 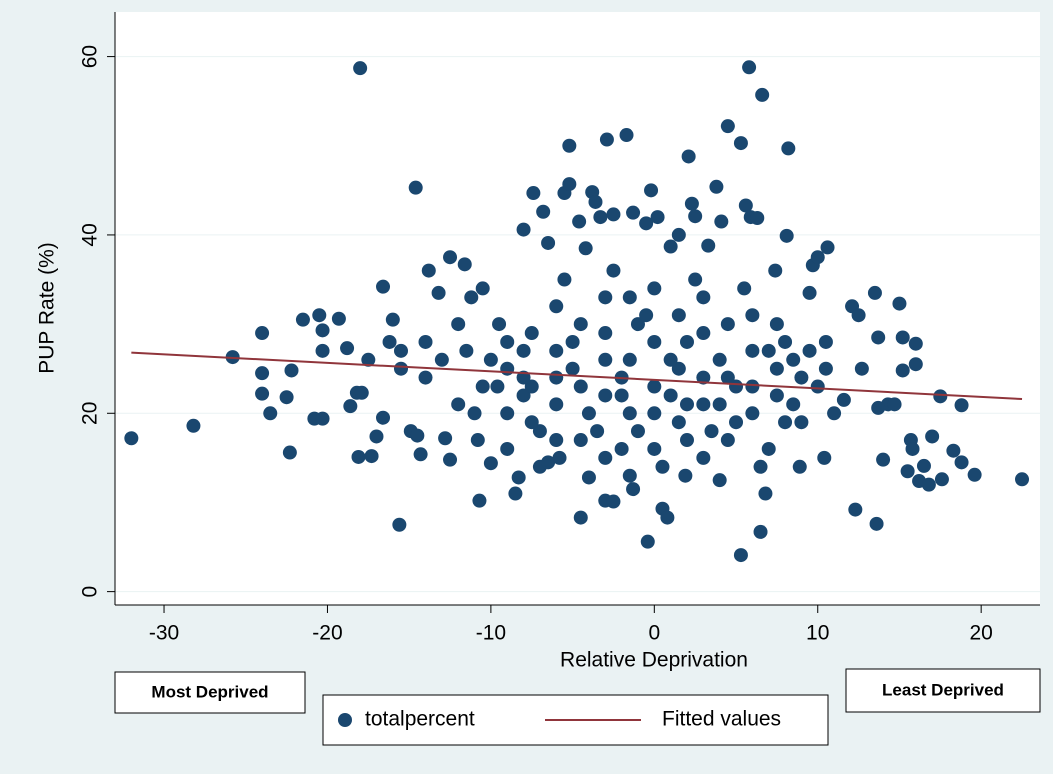 I want to click on annotation: Least Deprived, so click(x=943, y=689).